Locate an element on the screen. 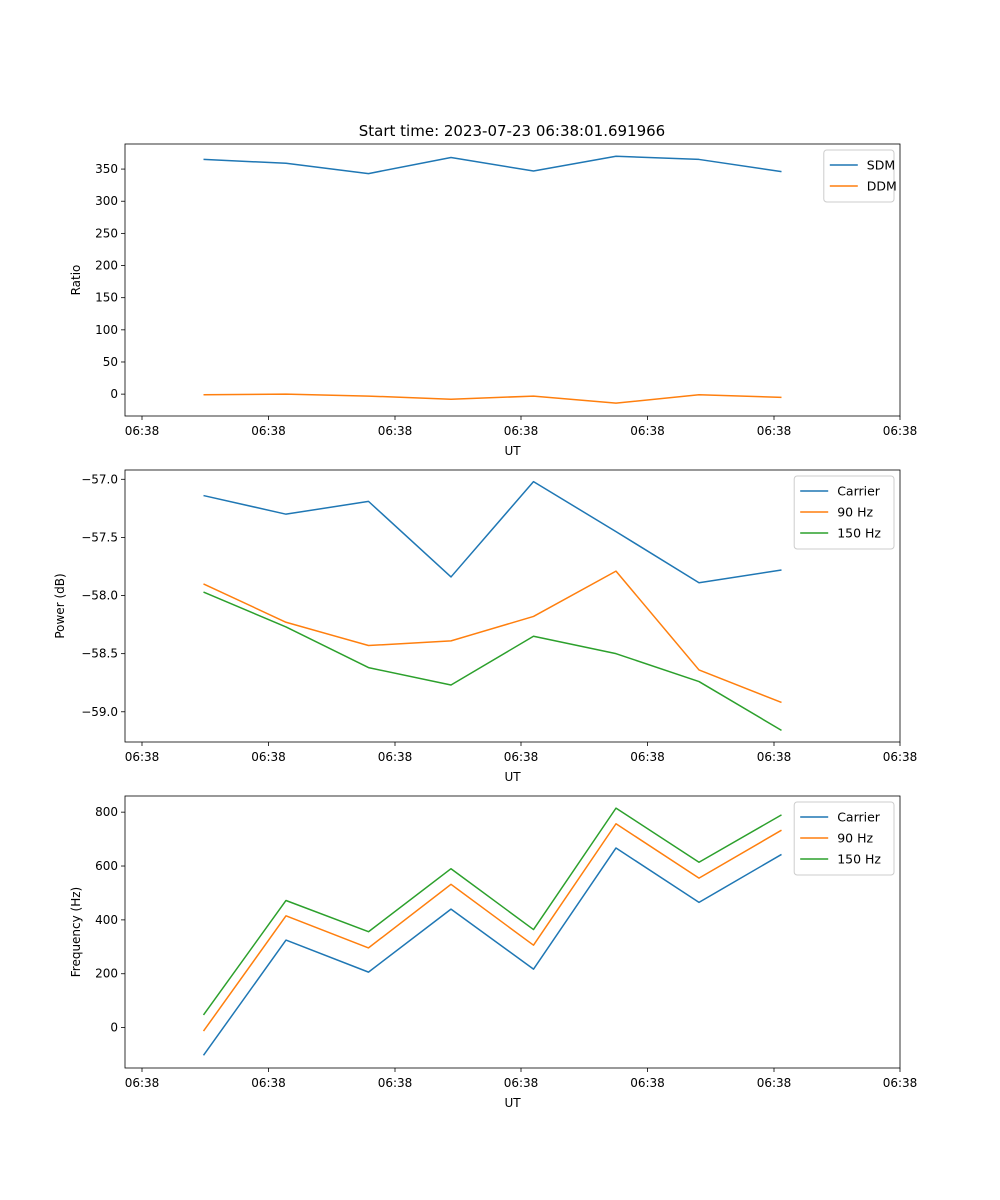 The image size is (1000, 1200). y-tick-label: −58.0 is located at coordinates (99, 596).